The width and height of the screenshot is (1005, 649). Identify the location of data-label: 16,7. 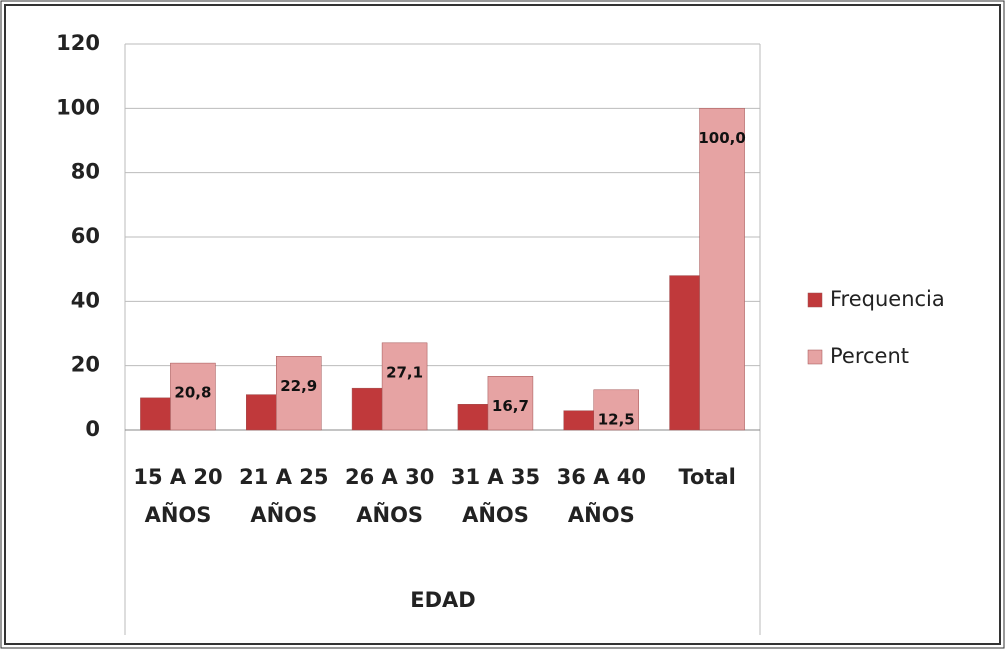
(510, 406).